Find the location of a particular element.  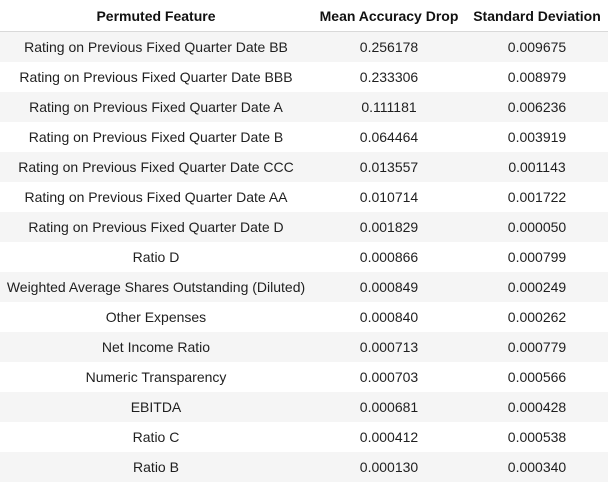

cell-mean-drop: 0.256178 is located at coordinates (389, 46).